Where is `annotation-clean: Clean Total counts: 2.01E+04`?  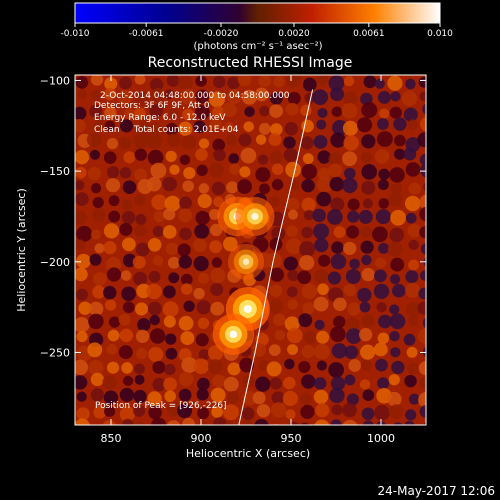
annotation-clean: Clean Total counts: 2.01E+04 is located at coordinates (166, 130).